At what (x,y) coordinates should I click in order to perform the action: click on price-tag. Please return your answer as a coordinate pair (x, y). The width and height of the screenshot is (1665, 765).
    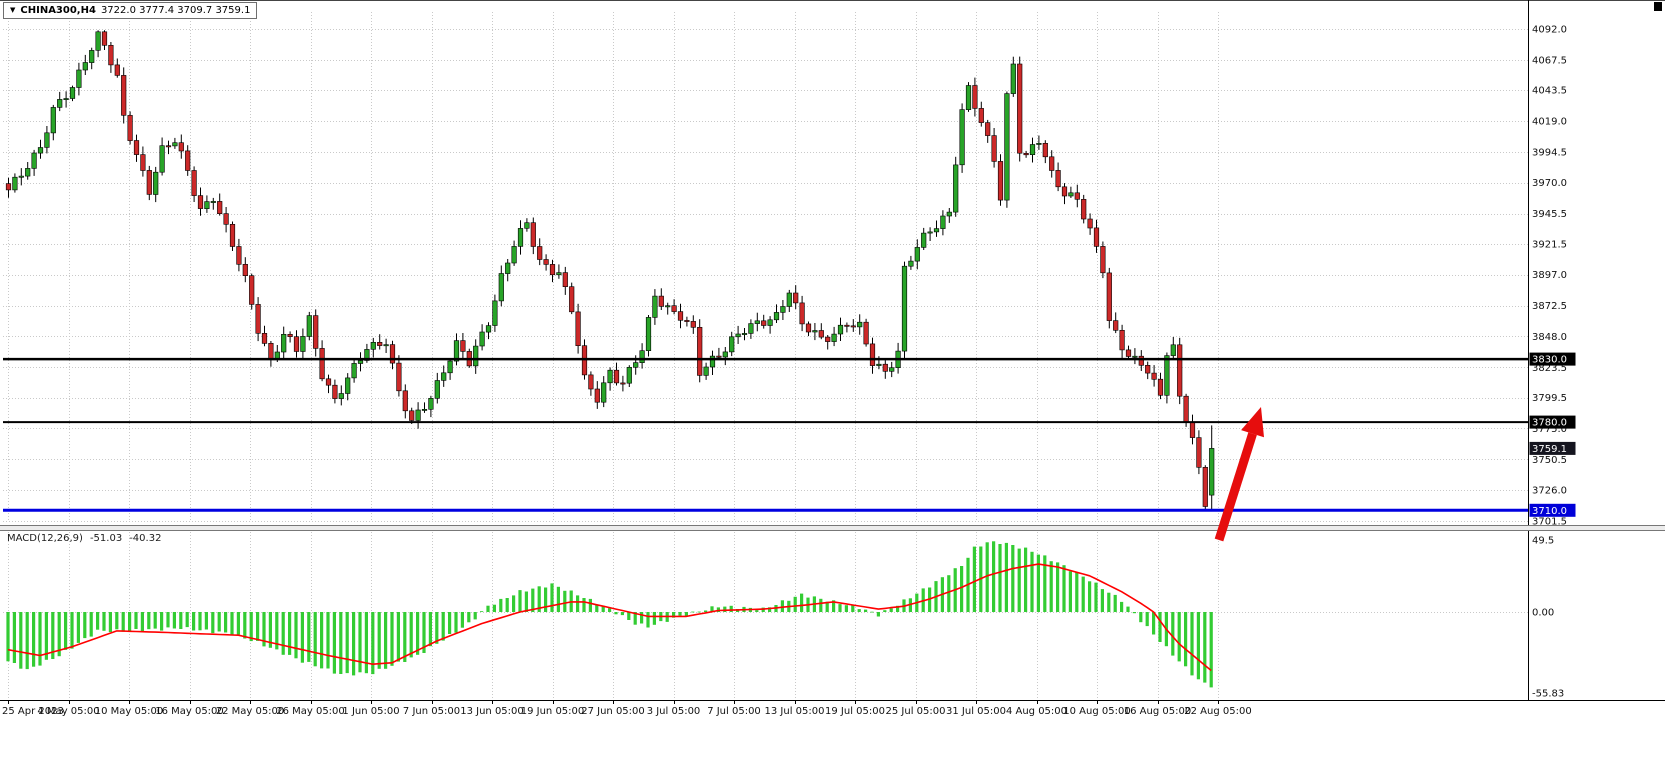
    Looking at the image, I should click on (1552, 510).